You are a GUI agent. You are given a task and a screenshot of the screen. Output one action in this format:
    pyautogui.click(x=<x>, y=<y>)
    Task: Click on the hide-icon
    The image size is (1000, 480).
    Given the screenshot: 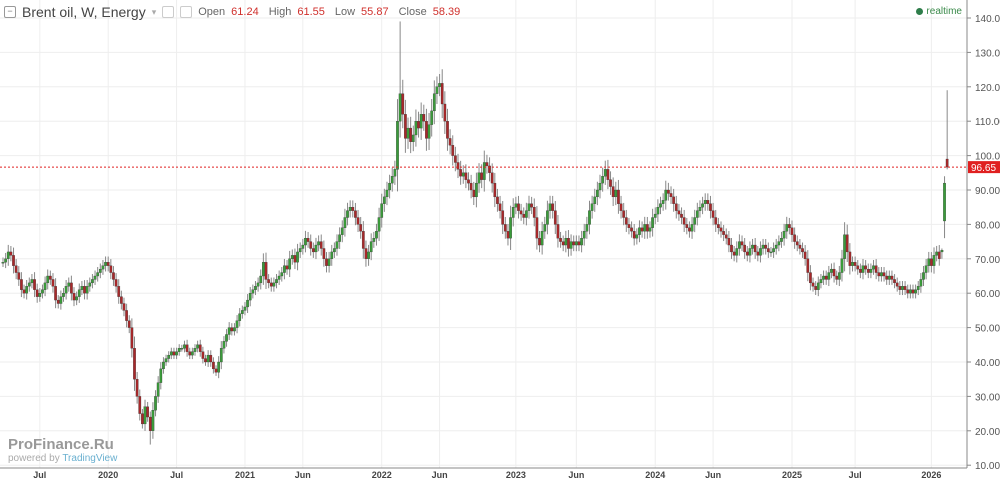 What is the action you would take?
    pyautogui.click(x=186, y=12)
    